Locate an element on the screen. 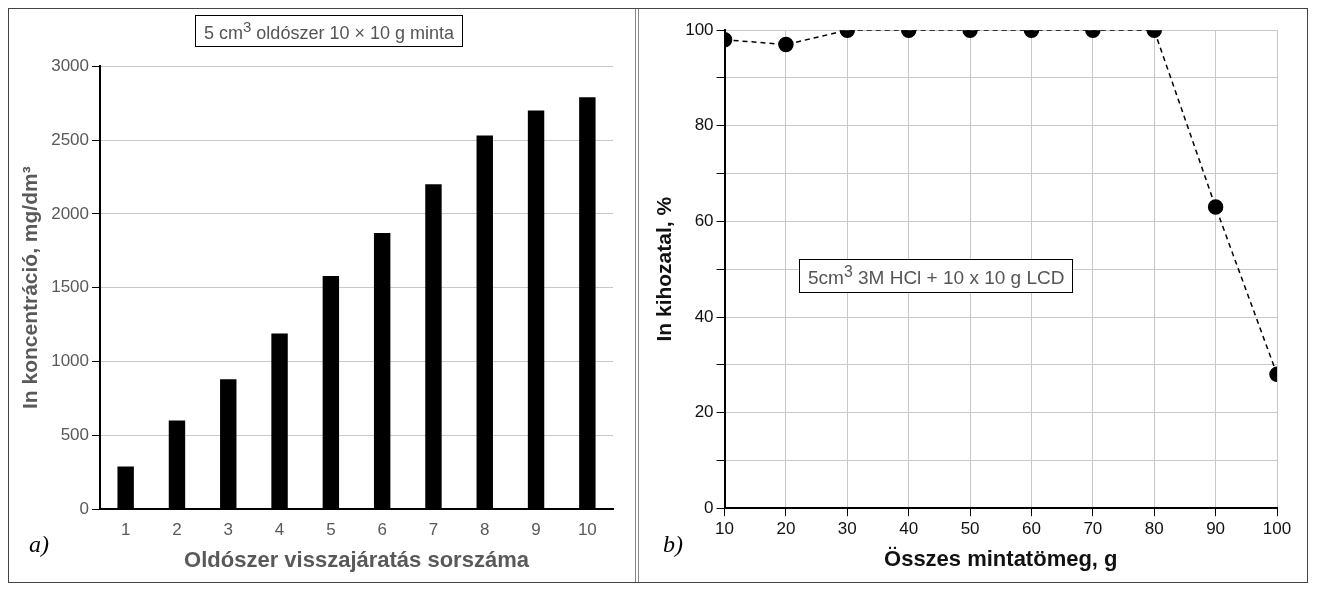 This screenshot has height=593, width=1320. x-axis-title: Oldószer visszajáratás sorszáma is located at coordinates (357, 559).